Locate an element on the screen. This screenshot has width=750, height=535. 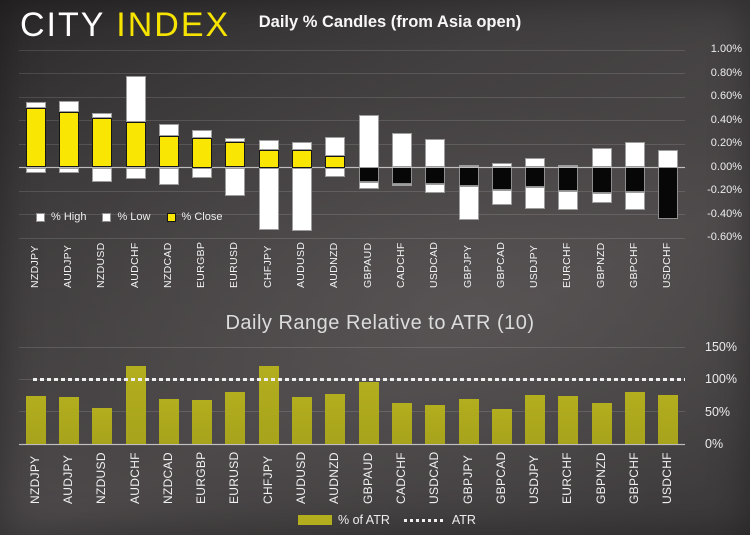
top-chart-title: Daily % Candles (from Asia open) is located at coordinates (390, 22).